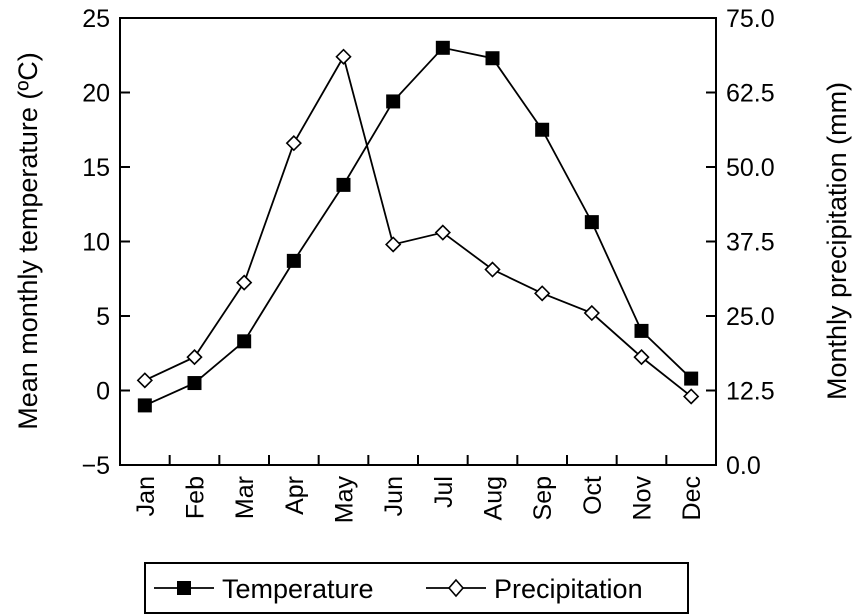  What do you see at coordinates (568, 589) in the screenshot?
I see `legend-precipitation-label: Precipitation` at bounding box center [568, 589].